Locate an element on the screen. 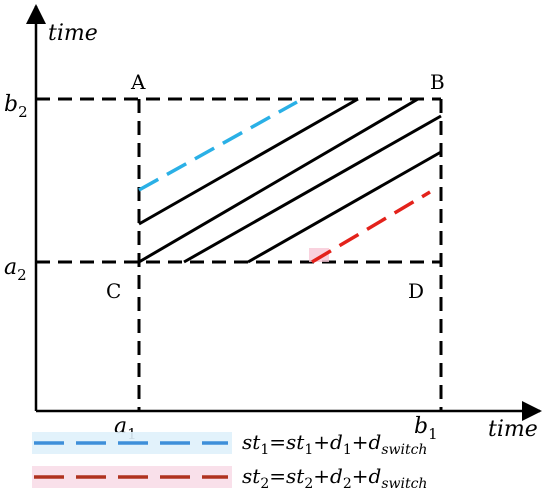 Image resolution: width=550 pixels, height=494 pixels. corner-label-d: D is located at coordinates (416, 291).